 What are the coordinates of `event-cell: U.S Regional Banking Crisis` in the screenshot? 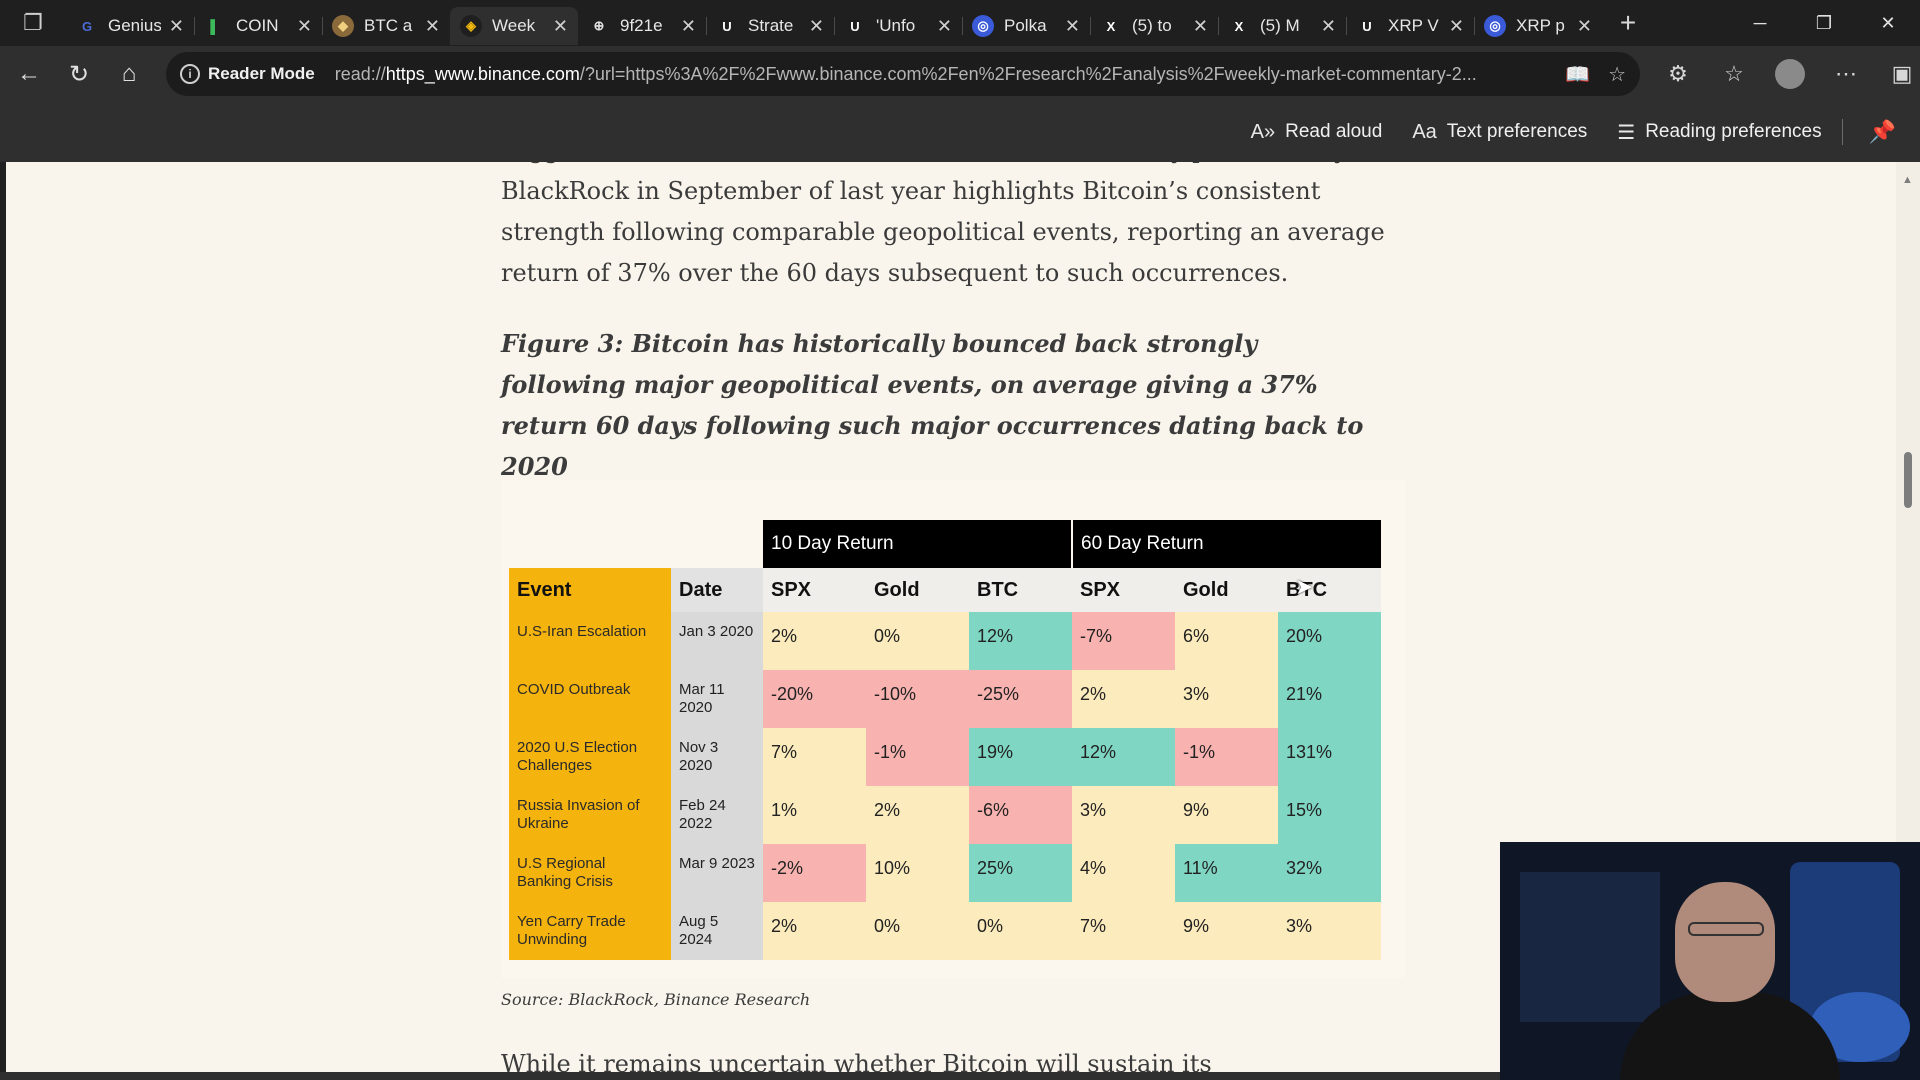 It's located at (590, 873).